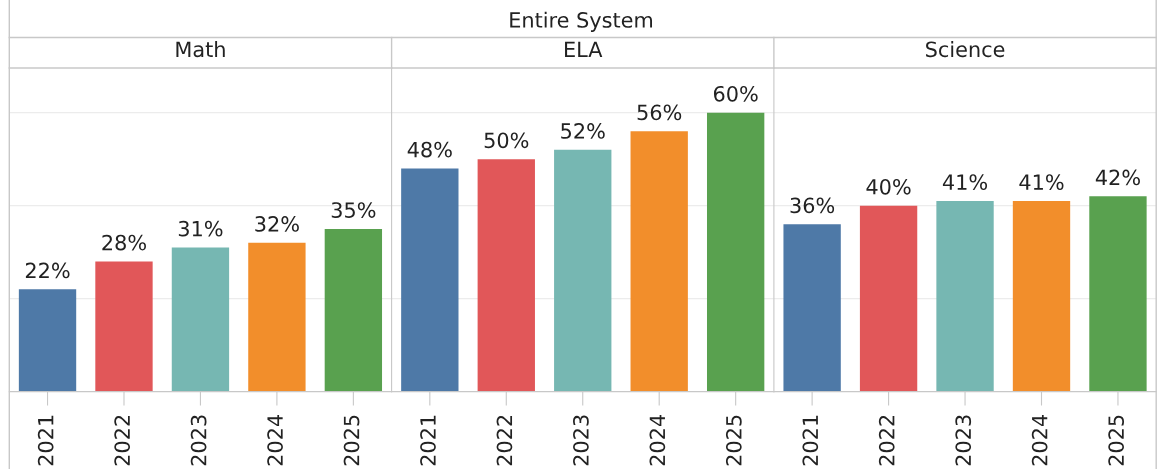 This screenshot has width=1162, height=469. Describe the element at coordinates (1117, 177) in the screenshot. I see `data-label: 42%` at that location.